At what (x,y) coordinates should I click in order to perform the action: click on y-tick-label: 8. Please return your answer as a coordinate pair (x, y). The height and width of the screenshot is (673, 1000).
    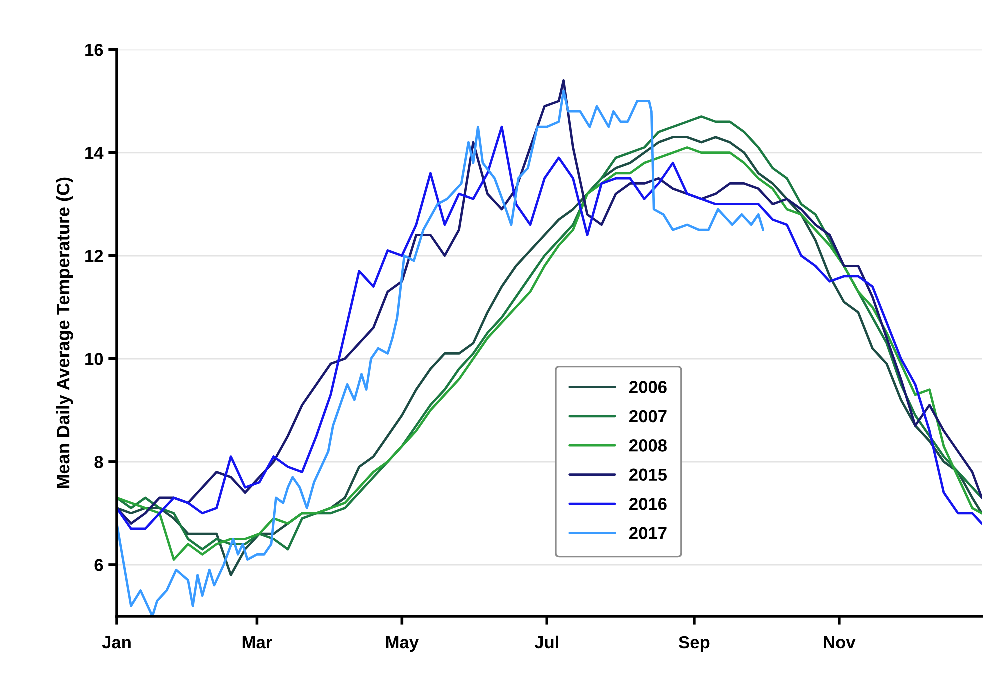
    Looking at the image, I should click on (99, 462).